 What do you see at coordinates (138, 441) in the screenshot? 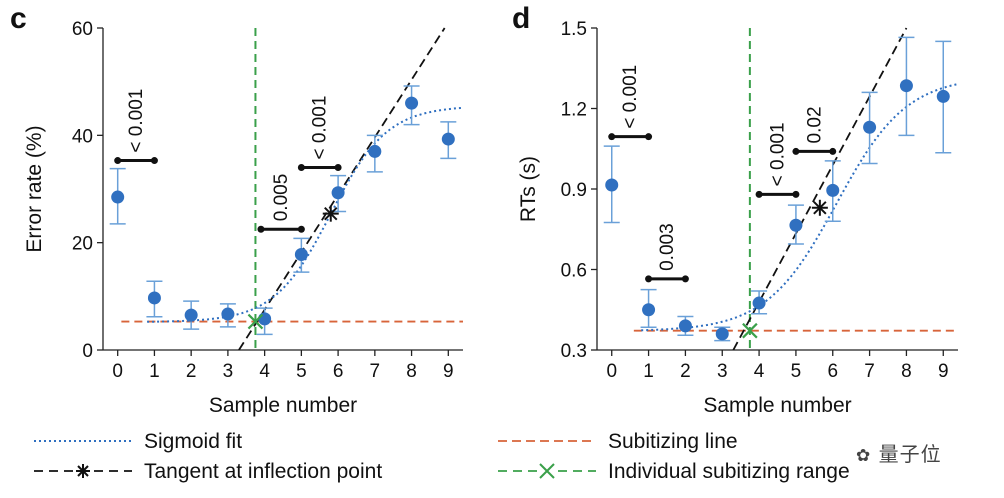
I see `legend-item: Sigmoid fit` at bounding box center [138, 441].